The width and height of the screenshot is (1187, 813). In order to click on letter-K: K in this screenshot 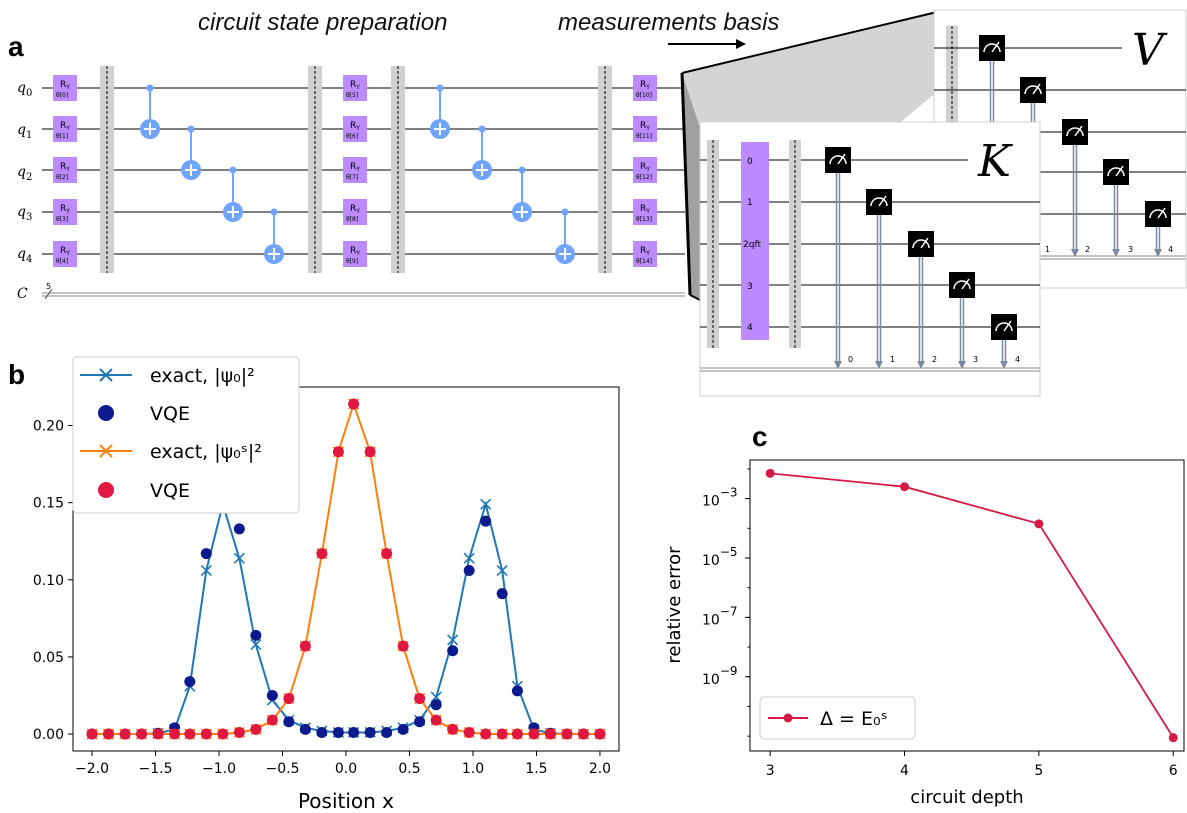, I will do `click(995, 161)`.